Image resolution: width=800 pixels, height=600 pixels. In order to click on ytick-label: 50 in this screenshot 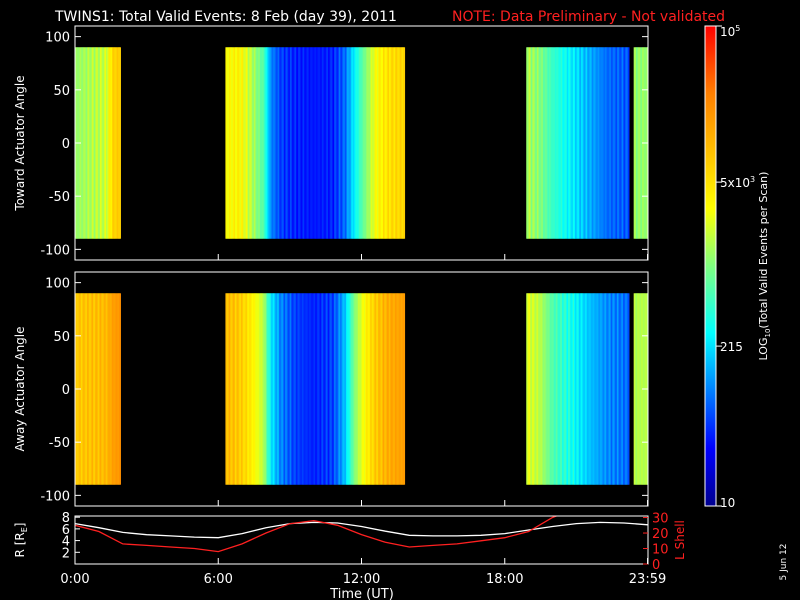, I will do `click(61, 337)`.